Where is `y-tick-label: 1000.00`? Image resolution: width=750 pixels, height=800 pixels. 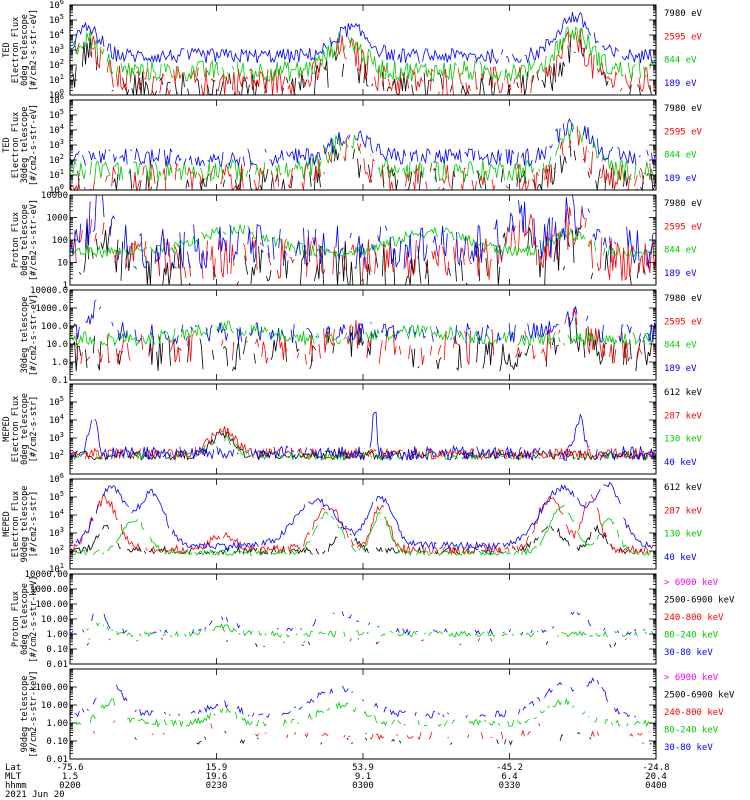
y-tick-label: 1000.00 is located at coordinates (49, 590).